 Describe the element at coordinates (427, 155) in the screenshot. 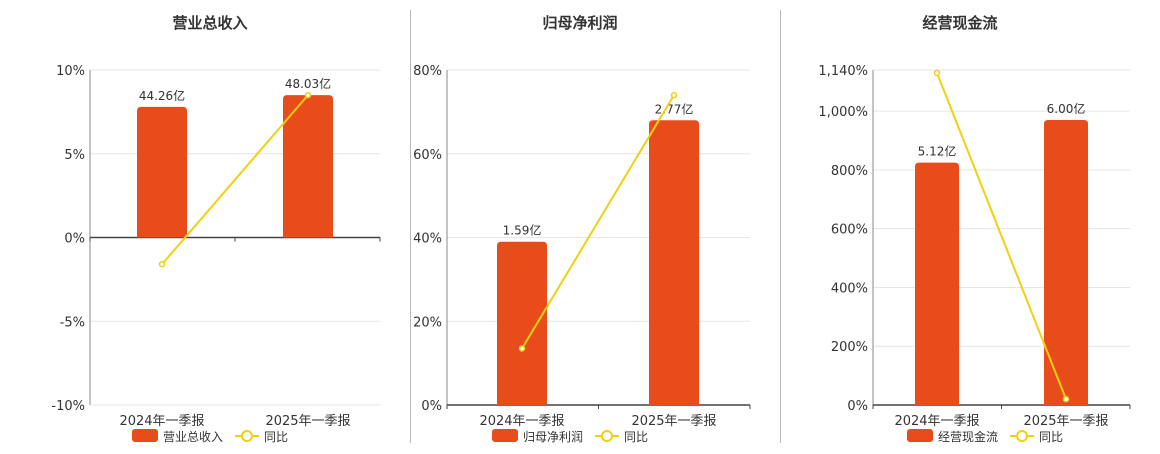

I see `y-tick-label: 60%` at that location.